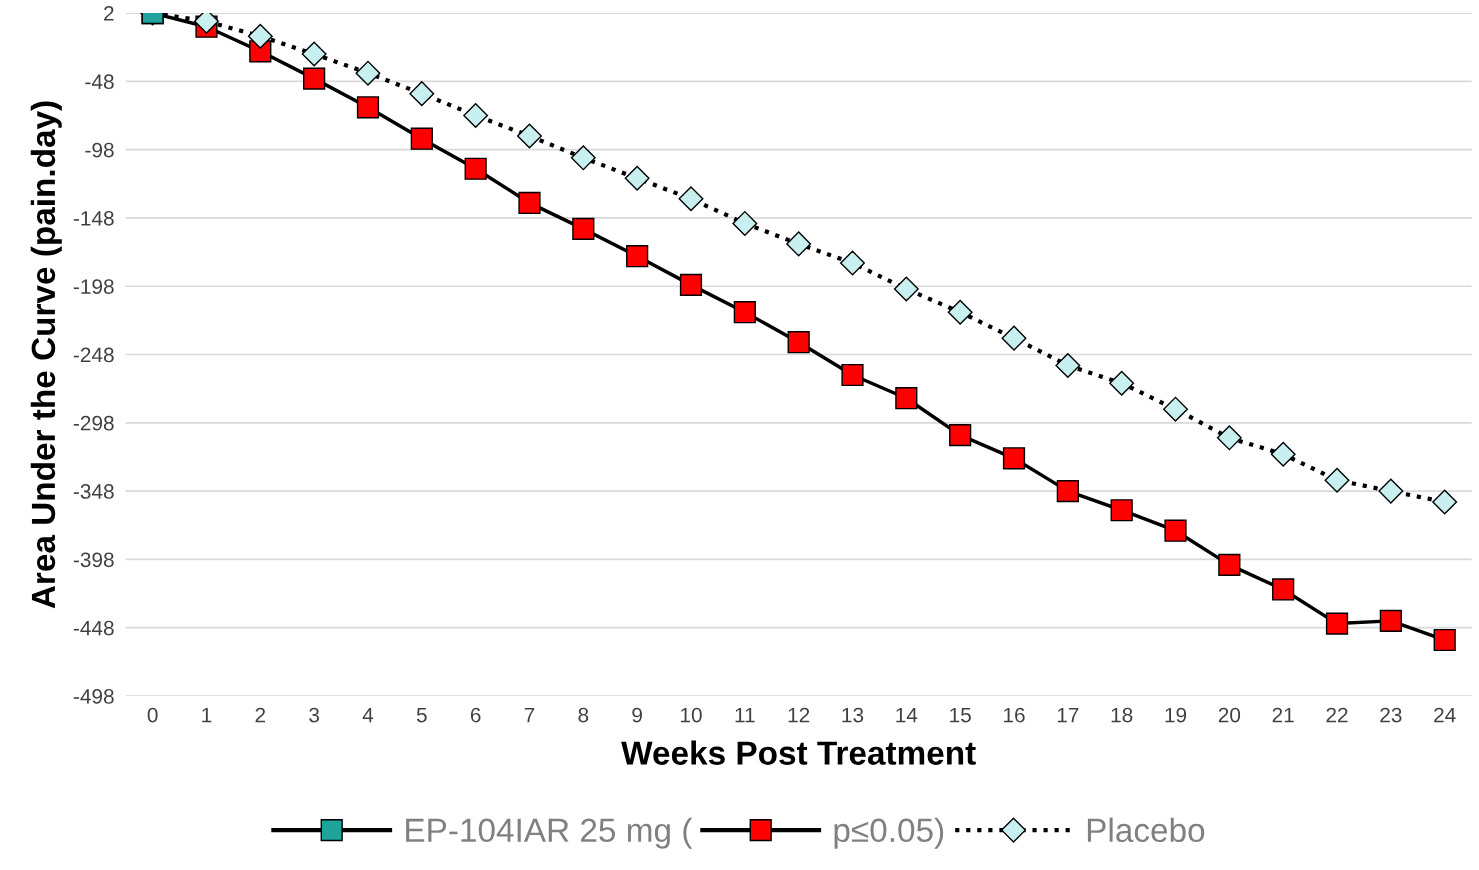 This screenshot has height=870, width=1479. What do you see at coordinates (549, 833) in the screenshot?
I see `legend-label: EP-104IAR 25 mg (` at bounding box center [549, 833].